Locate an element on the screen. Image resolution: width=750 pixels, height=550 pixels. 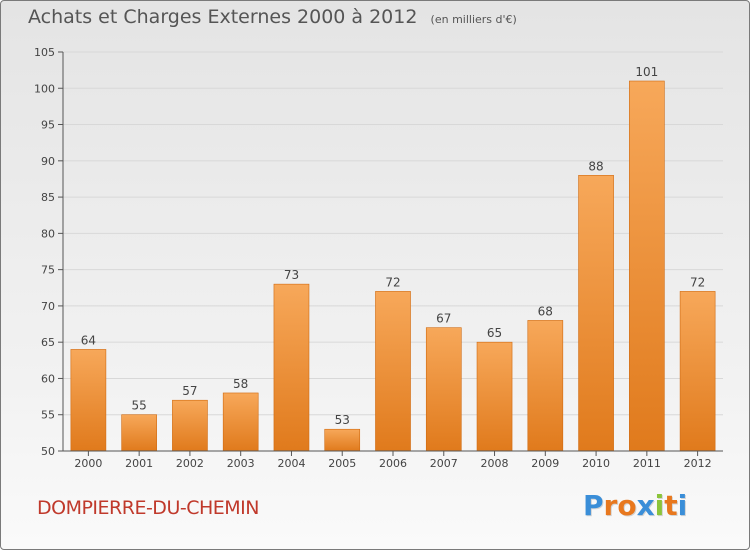
y-tick-label: 105 is located at coordinates (44, 52).